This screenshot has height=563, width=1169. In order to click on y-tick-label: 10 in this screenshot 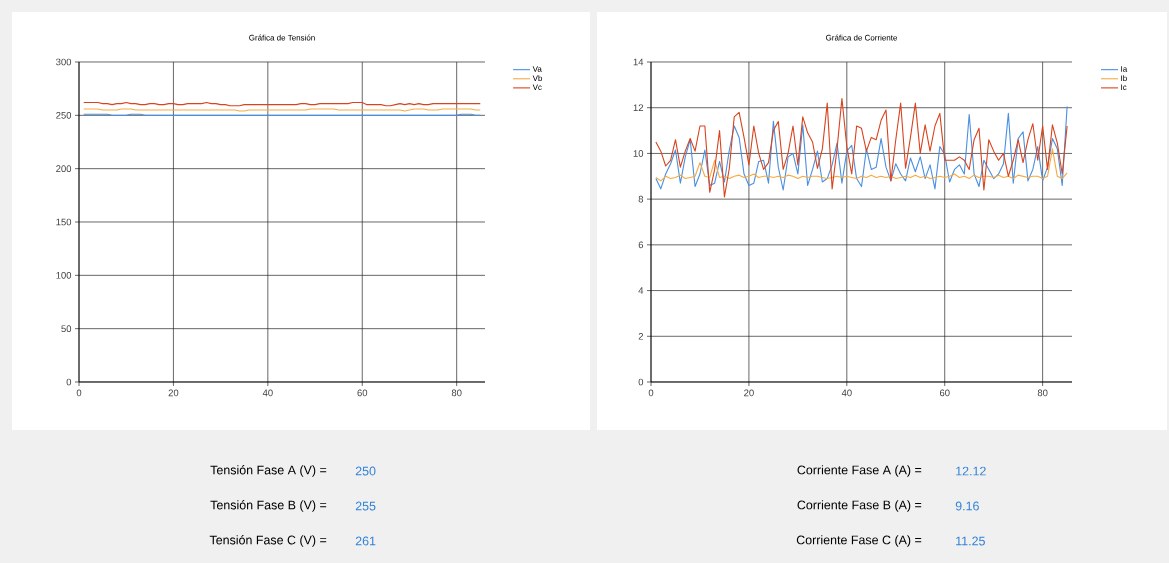, I will do `click(638, 153)`.